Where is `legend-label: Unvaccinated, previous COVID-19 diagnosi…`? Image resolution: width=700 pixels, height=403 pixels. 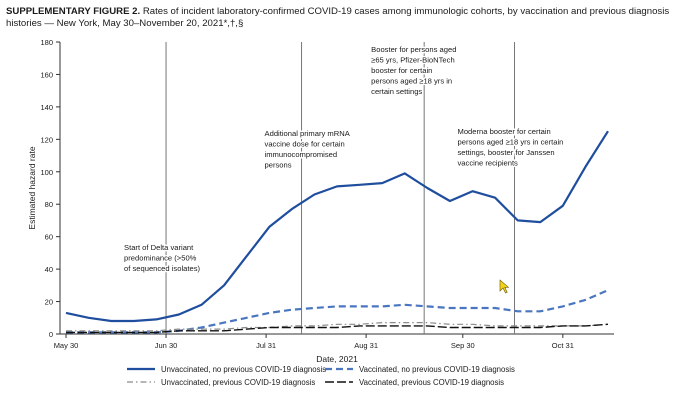
legend-label: Unvaccinated, previous COVID-19 diagnosi… is located at coordinates (238, 382).